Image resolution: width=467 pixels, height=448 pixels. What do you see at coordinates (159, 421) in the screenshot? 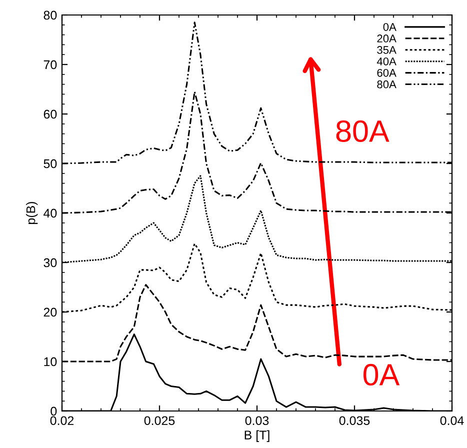
I see `x-tick-label: 0.025` at bounding box center [159, 421].